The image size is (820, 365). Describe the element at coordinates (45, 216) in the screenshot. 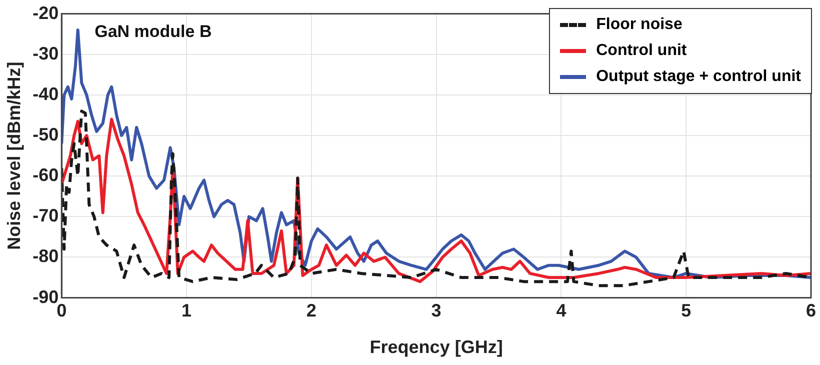

I see `y-tick-label: -70` at that location.